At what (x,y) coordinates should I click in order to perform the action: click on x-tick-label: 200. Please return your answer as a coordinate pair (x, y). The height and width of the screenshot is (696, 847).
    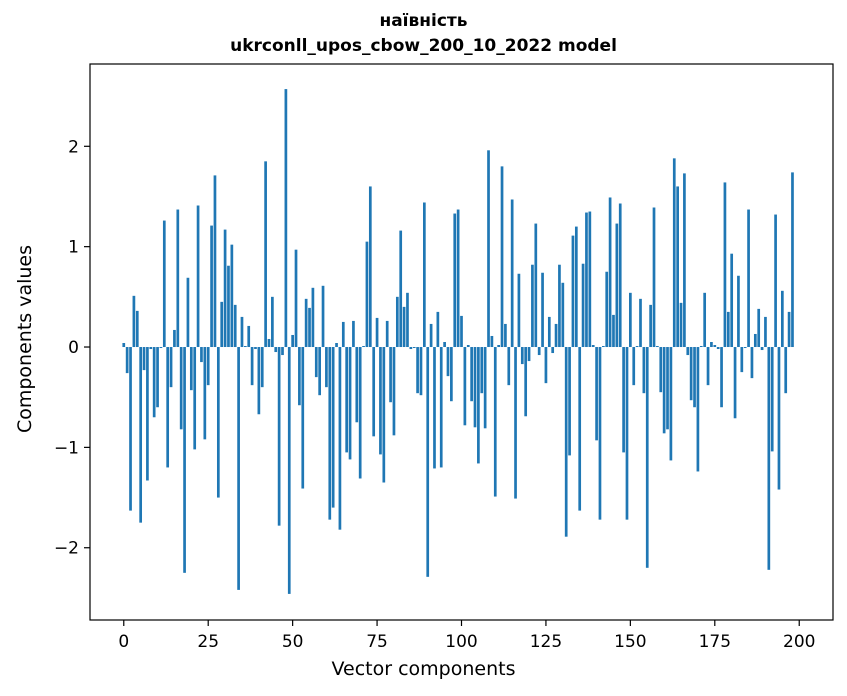
    Looking at the image, I should click on (799, 642).